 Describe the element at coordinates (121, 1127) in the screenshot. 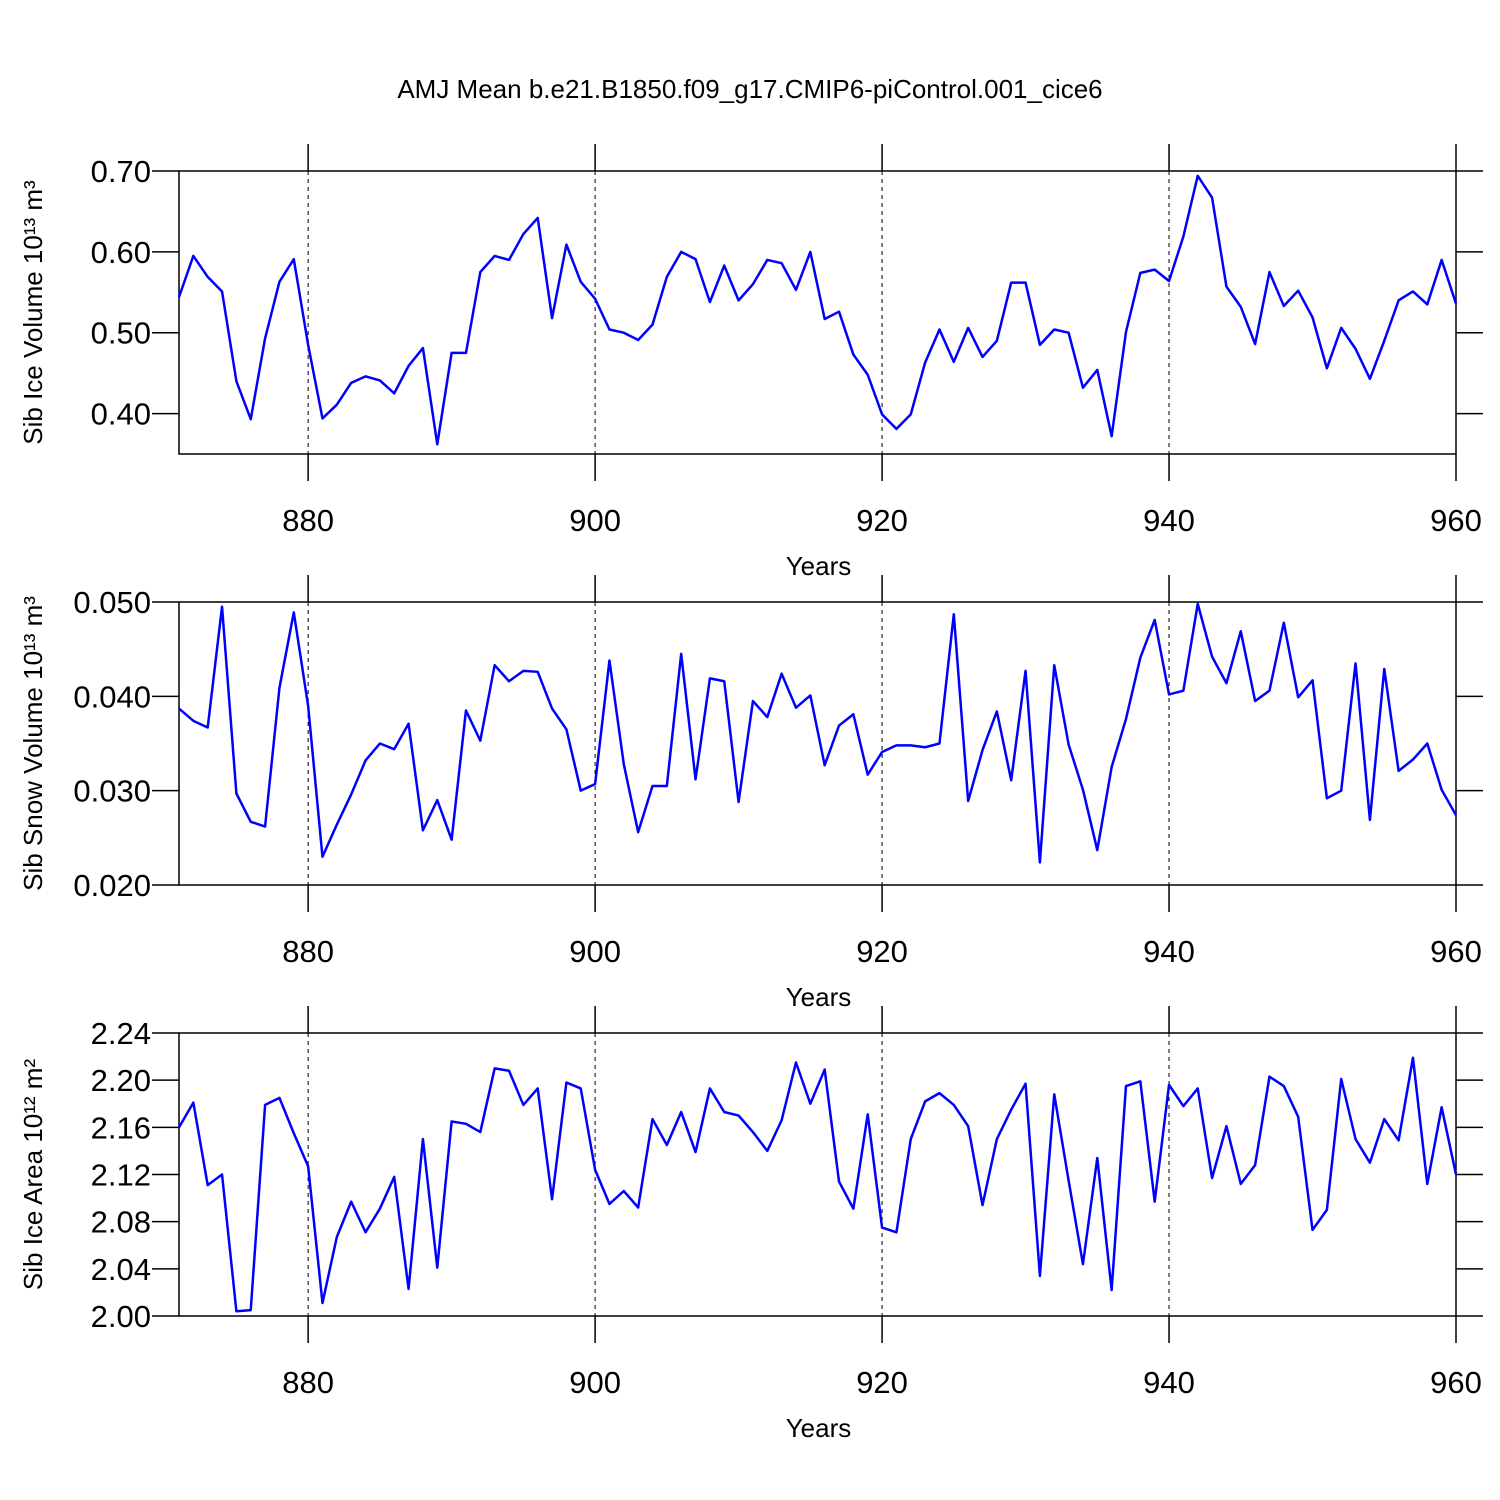

I see `y-tick-label: 2.16` at that location.